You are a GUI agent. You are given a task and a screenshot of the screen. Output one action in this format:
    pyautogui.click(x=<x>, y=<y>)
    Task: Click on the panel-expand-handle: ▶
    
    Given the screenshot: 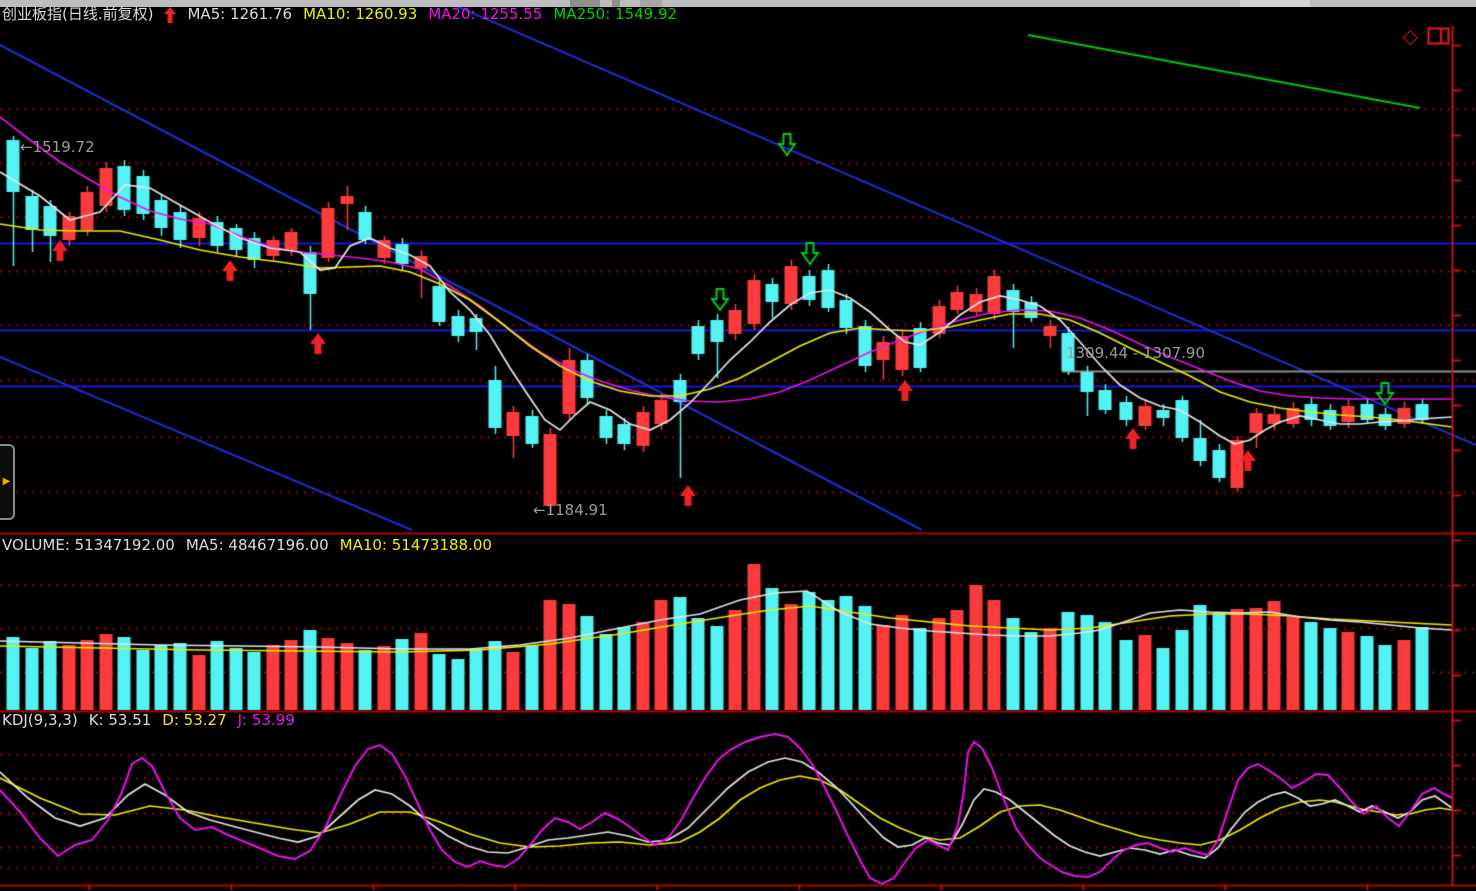 What is the action you would take?
    pyautogui.click(x=7, y=482)
    